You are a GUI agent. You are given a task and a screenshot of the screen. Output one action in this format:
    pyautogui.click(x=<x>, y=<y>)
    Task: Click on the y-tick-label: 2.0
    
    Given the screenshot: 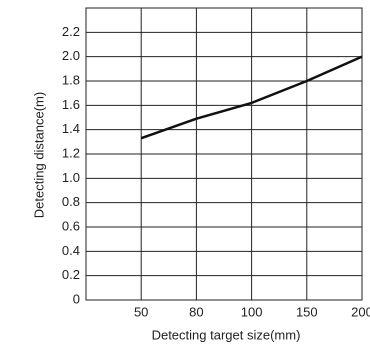 What is the action you would take?
    pyautogui.click(x=71, y=55)
    